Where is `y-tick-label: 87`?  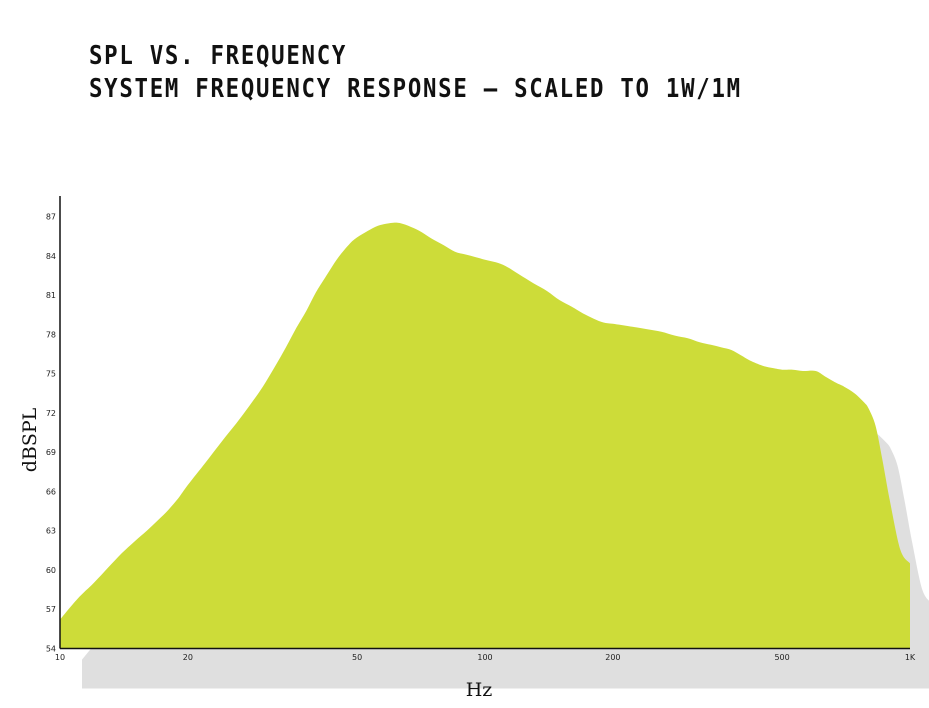
y-tick-label: 87 is located at coordinates (51, 217).